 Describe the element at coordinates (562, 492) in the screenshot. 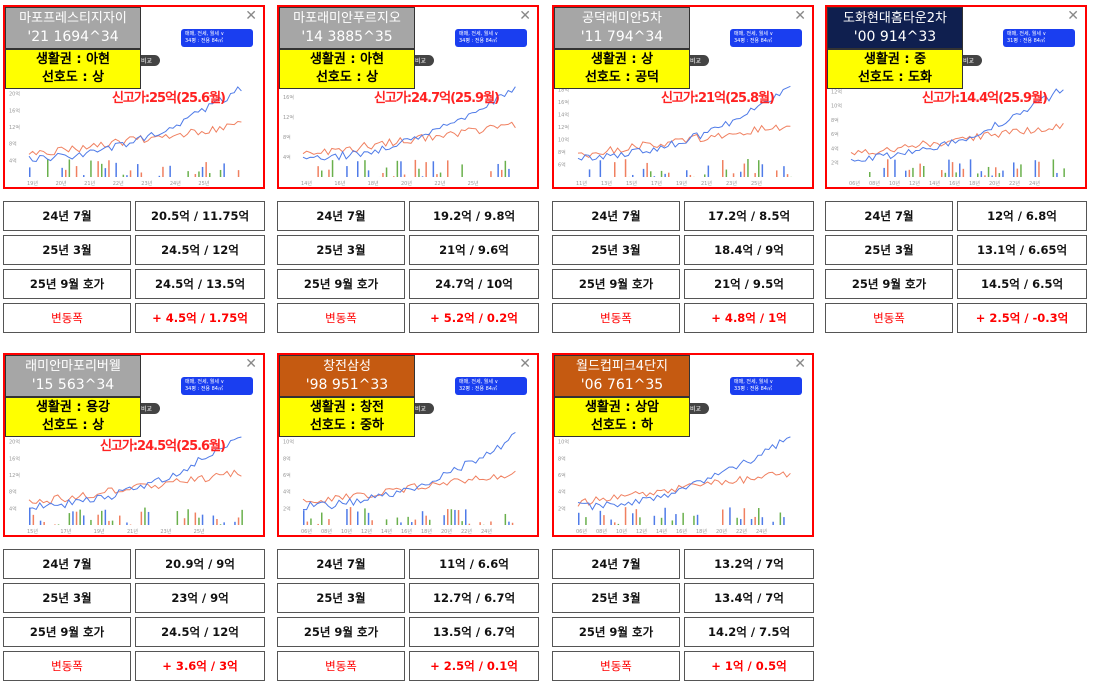

I see `y-tick: 4억` at that location.